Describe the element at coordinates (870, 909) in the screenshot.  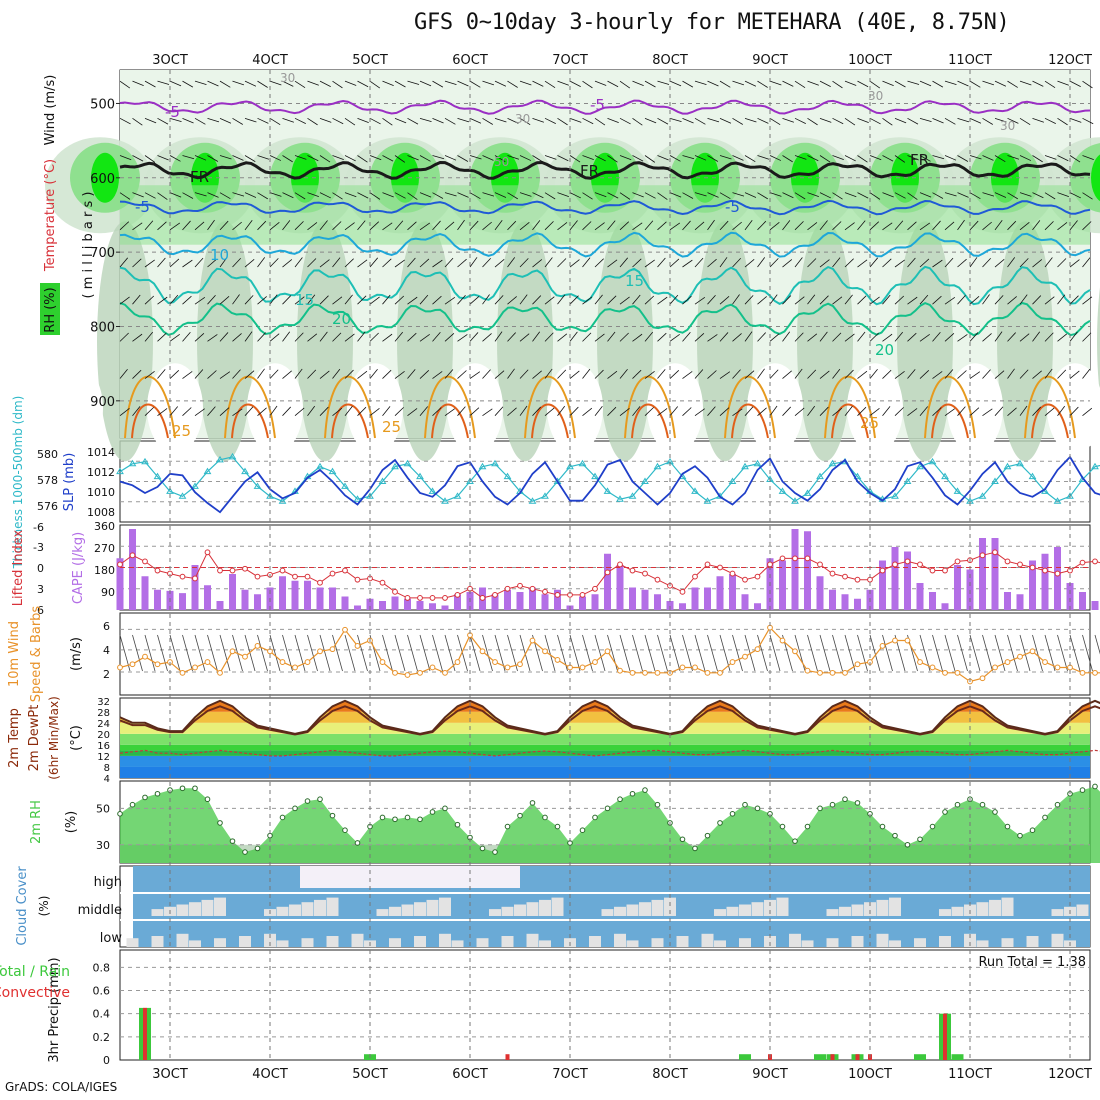
I see `cloud-middle-cell` at that location.